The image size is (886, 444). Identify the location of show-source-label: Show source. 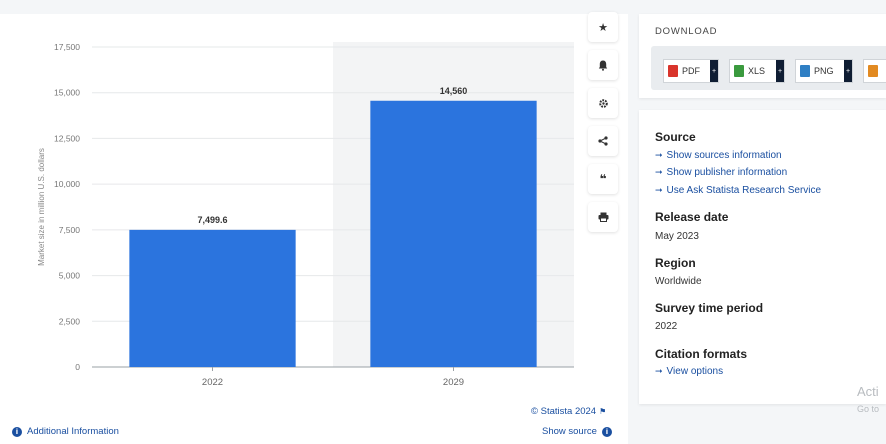
(569, 431).